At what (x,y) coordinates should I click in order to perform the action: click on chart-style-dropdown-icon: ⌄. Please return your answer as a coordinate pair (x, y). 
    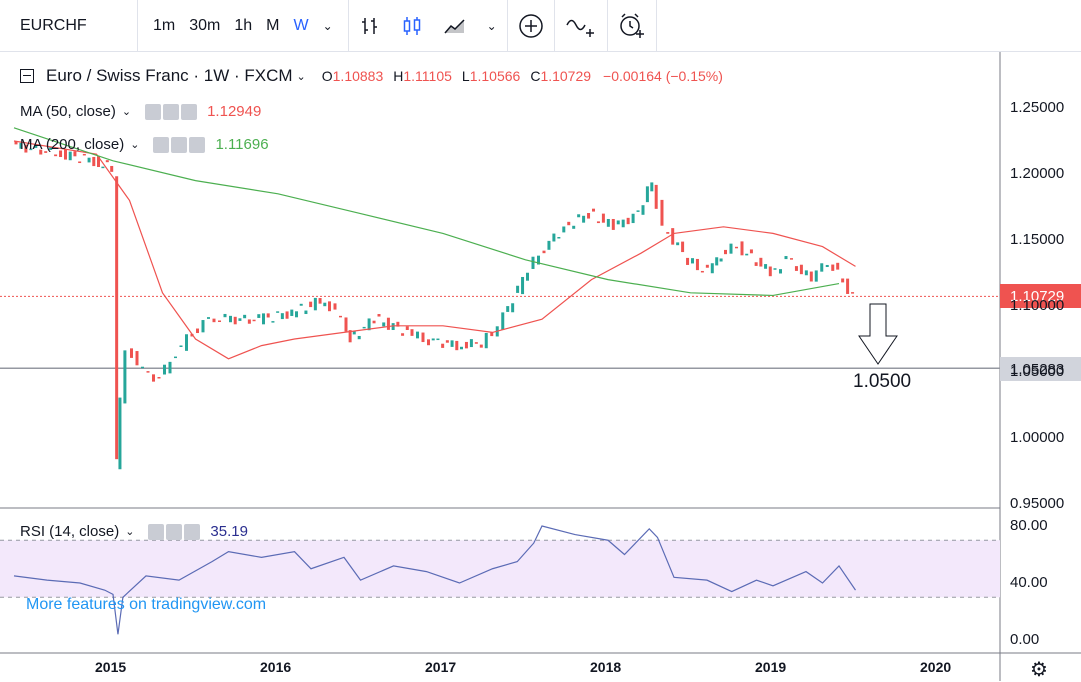
    Looking at the image, I should click on (491, 25).